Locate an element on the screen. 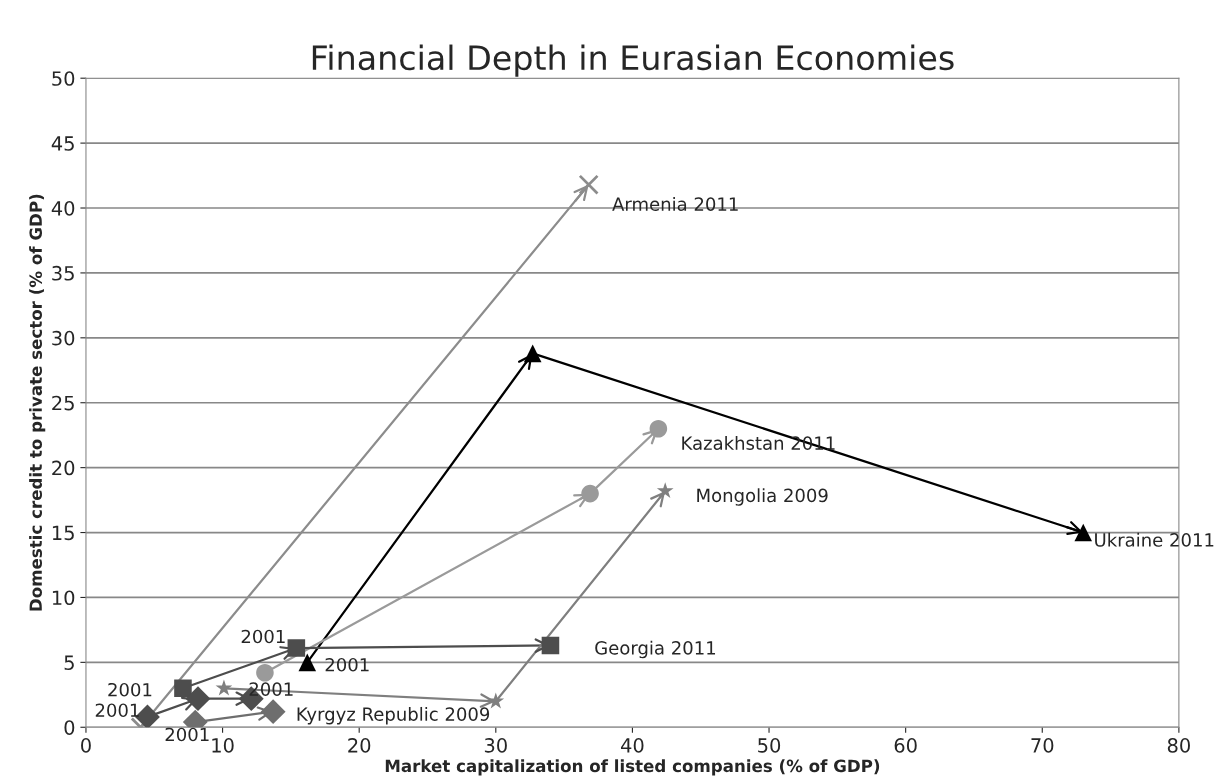 Image resolution: width=1228 pixels, height=782 pixels. y-tick-label: 35 is located at coordinates (63, 273).